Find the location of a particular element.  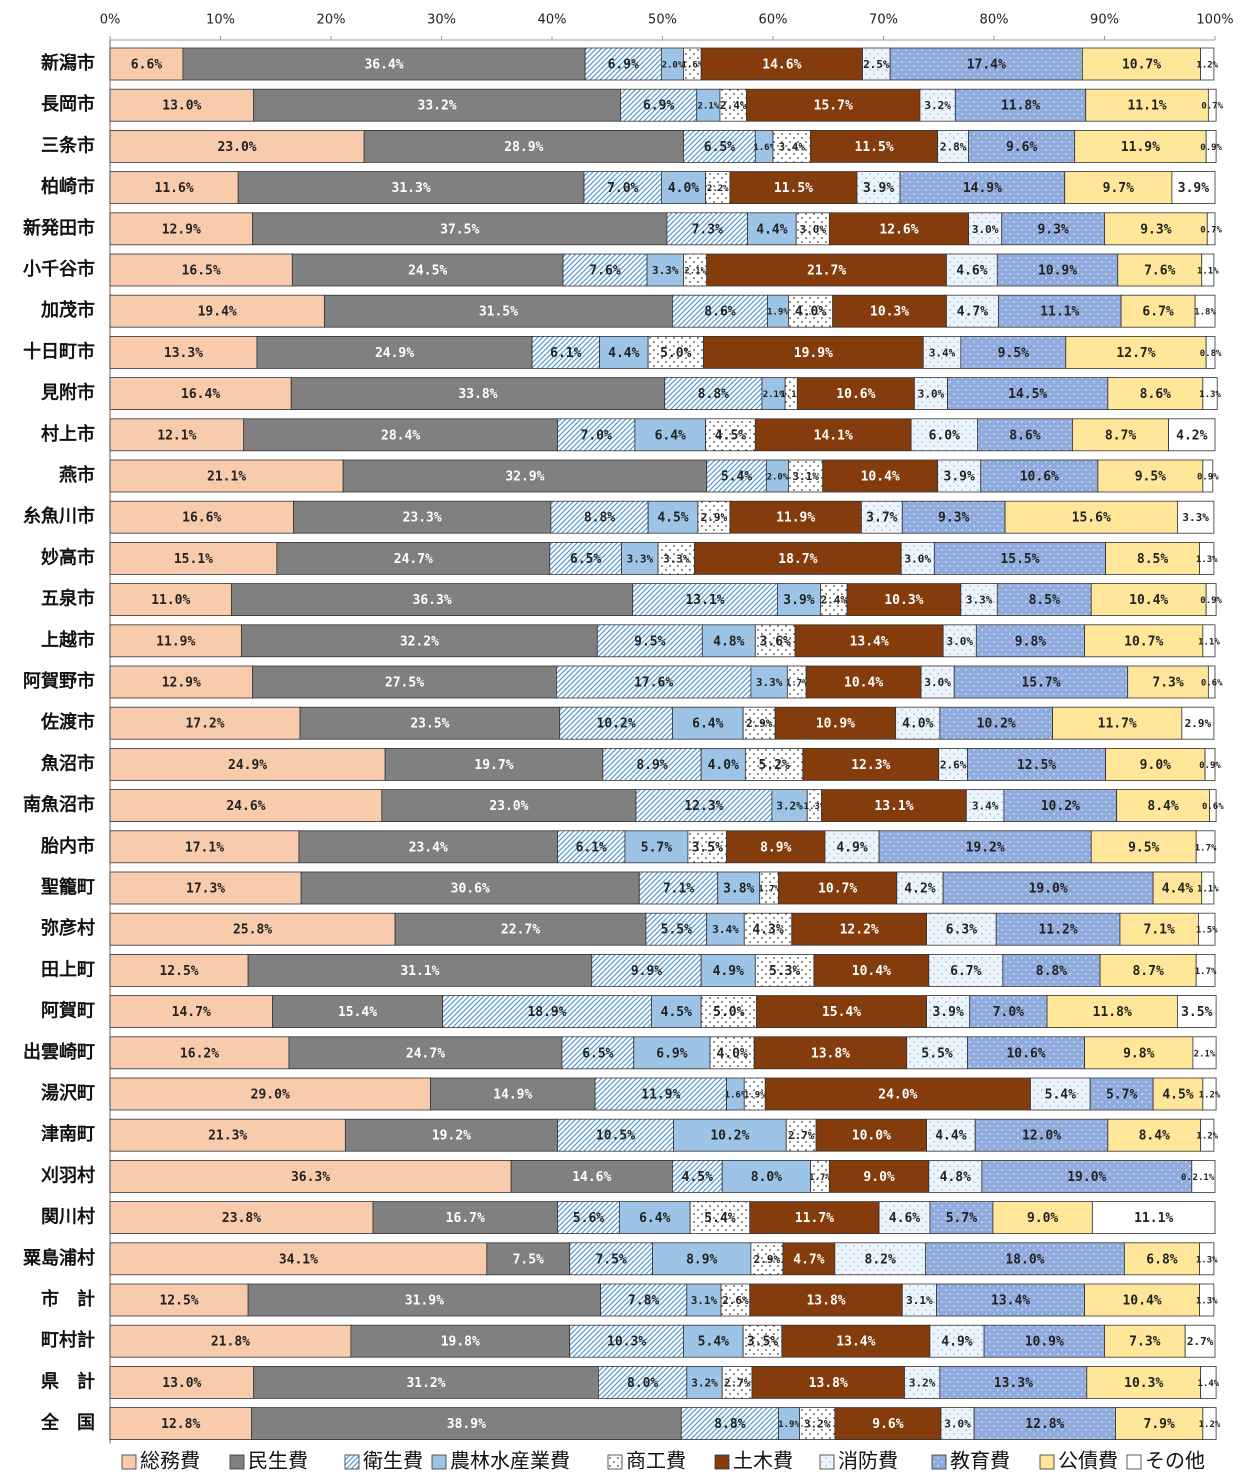

row-label: 糸魚川市 is located at coordinates (59, 516).